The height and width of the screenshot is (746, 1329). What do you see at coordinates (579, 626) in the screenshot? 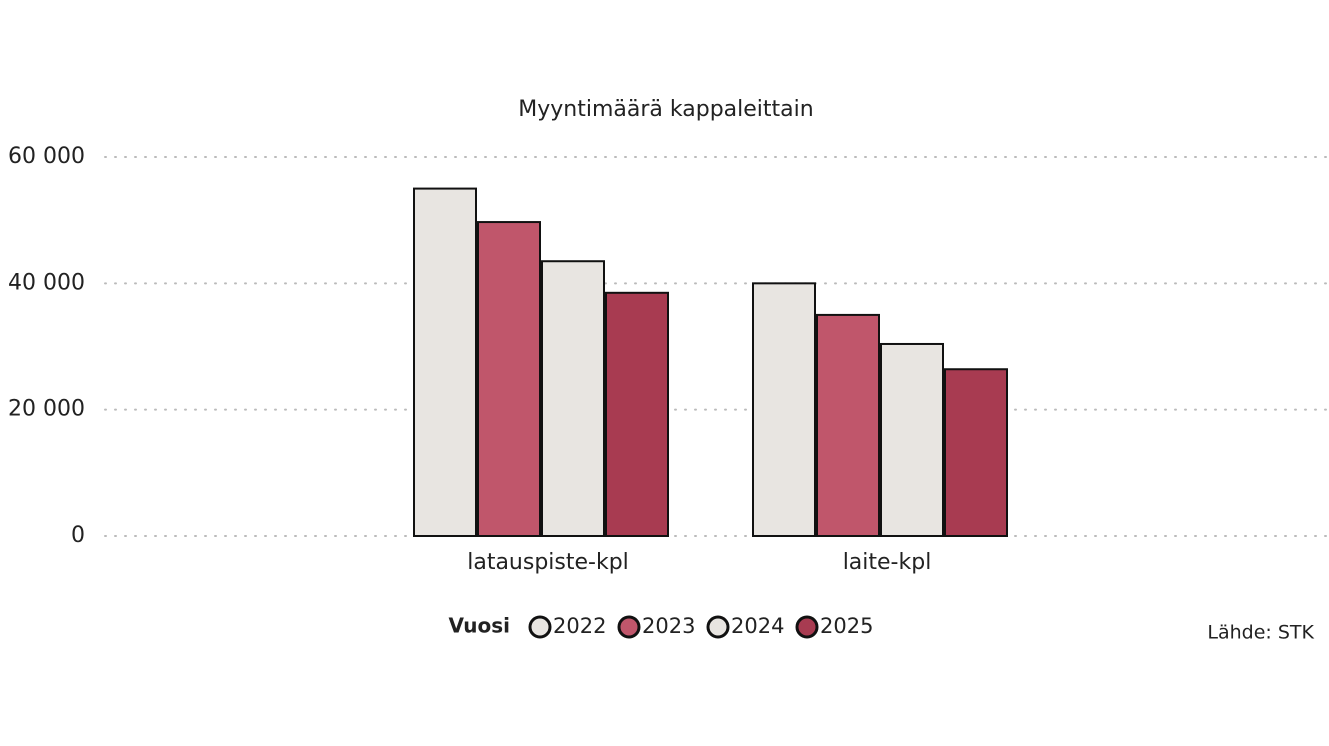
I see `legend-label: 2022` at bounding box center [579, 626].